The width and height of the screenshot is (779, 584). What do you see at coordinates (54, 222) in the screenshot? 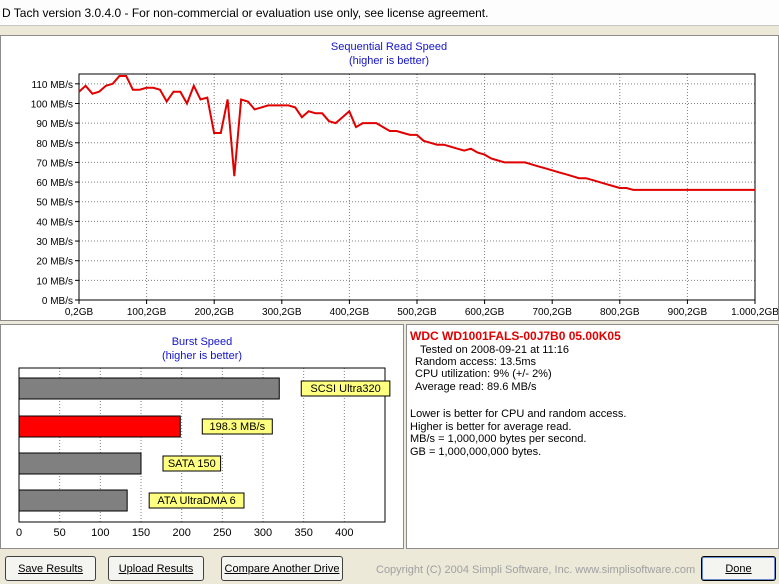
I see `seq-y-tick-label: 40 MB/s` at bounding box center [54, 222].